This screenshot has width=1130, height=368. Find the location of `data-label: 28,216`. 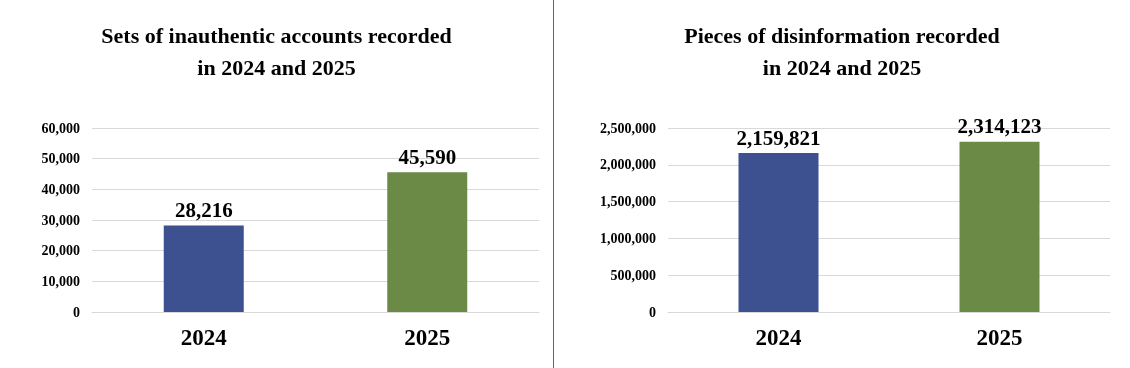

data-label: 28,216 is located at coordinates (203, 209).